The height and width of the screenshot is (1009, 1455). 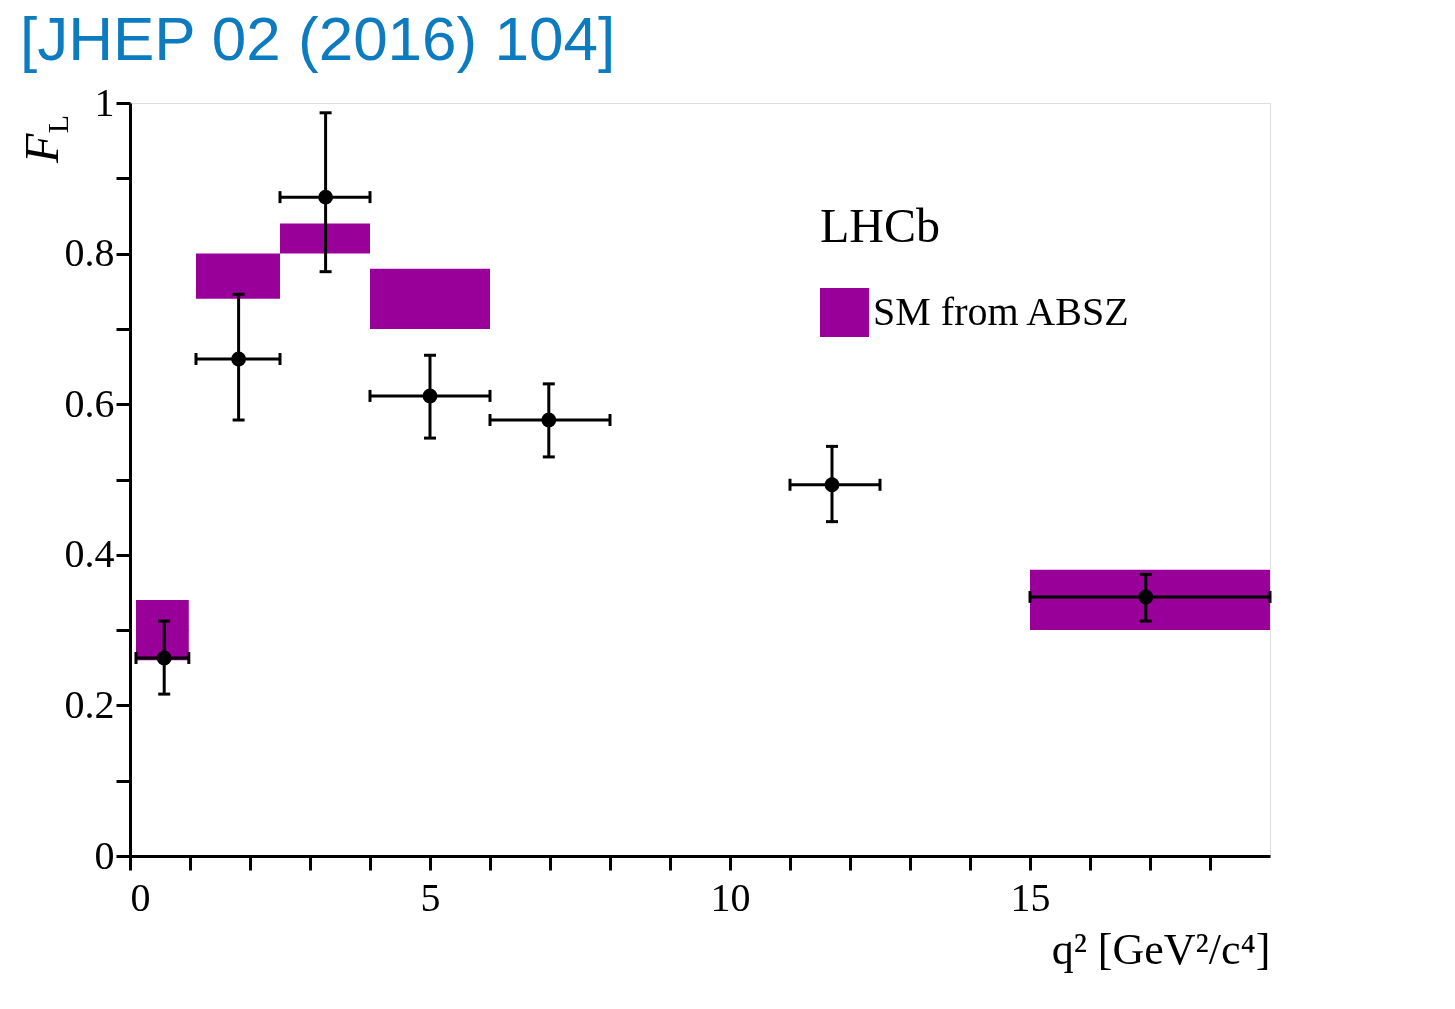 What do you see at coordinates (140, 897) in the screenshot?
I see `x-tick-label: 0` at bounding box center [140, 897].